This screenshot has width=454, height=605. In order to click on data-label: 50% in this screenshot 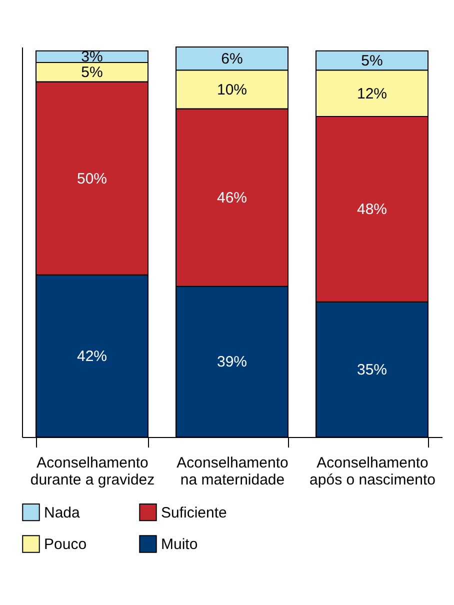, I will do `click(92, 179)`.